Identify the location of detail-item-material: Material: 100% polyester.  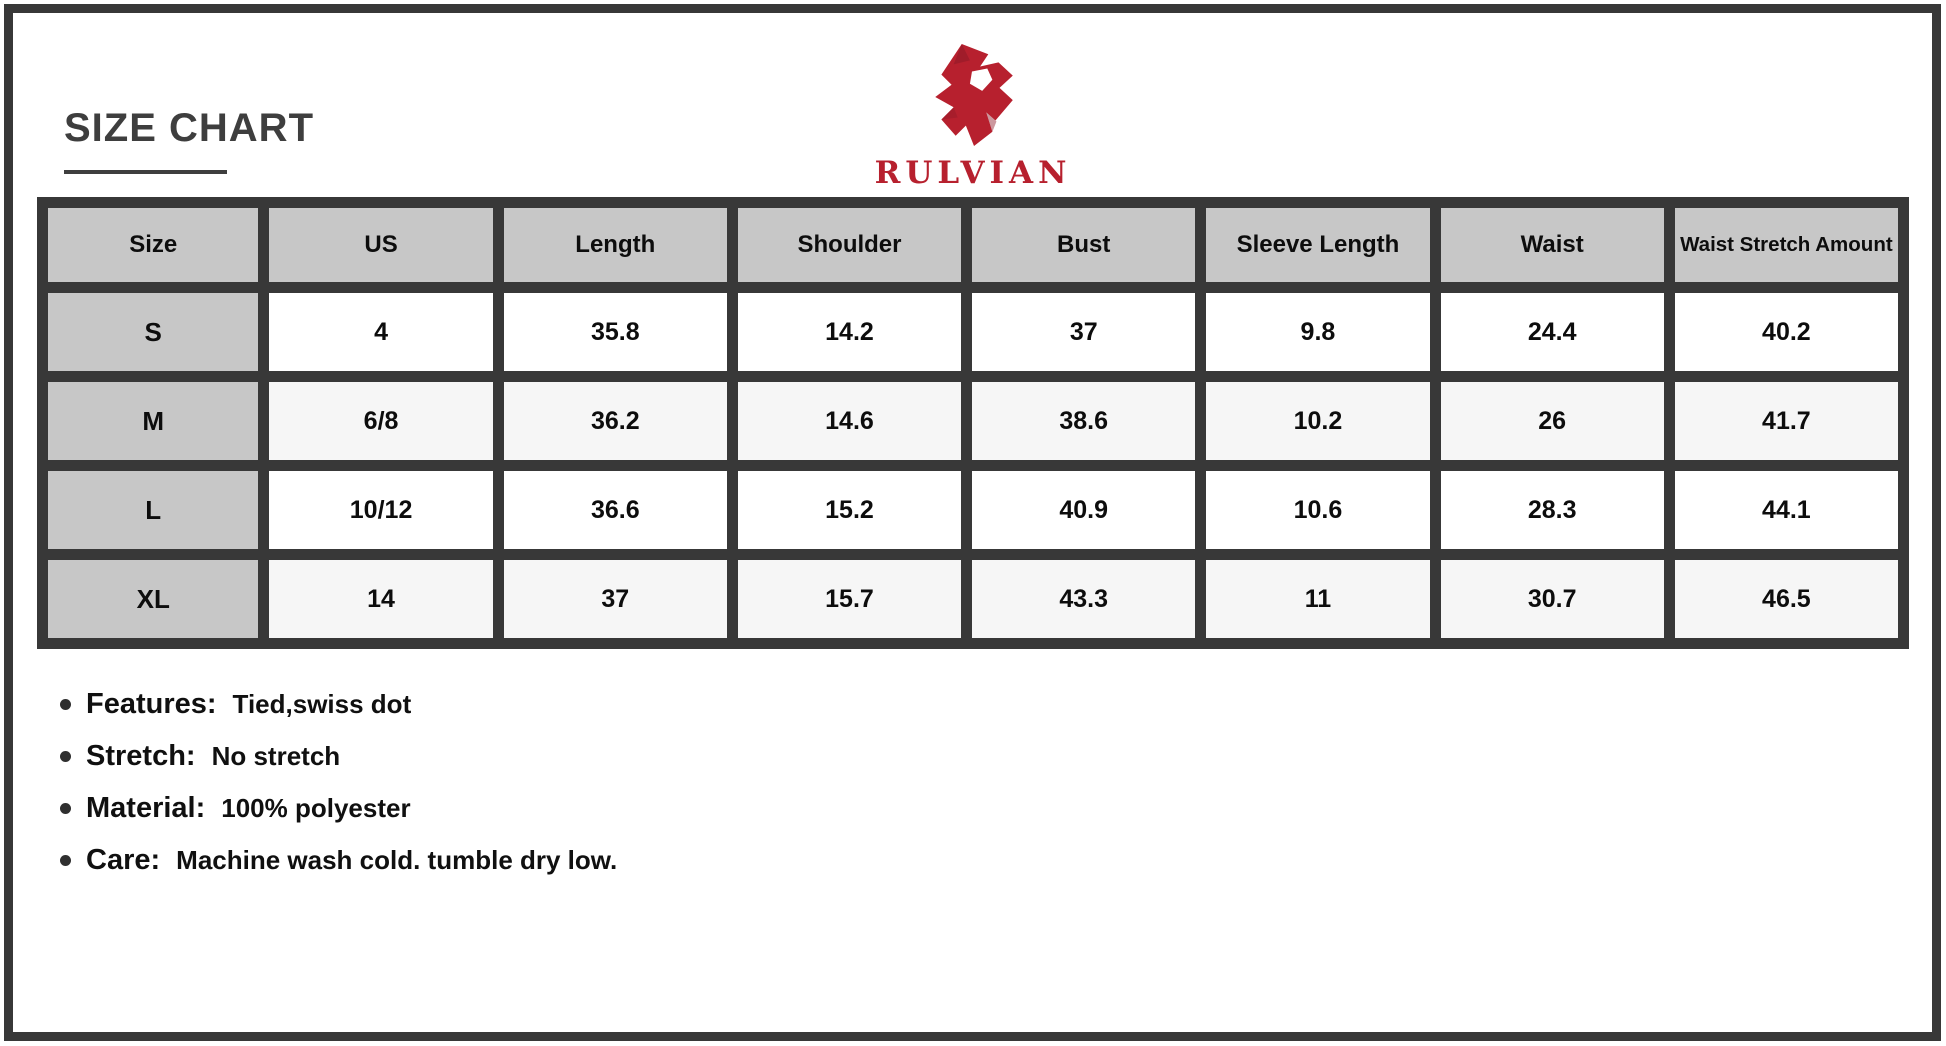
(338, 808).